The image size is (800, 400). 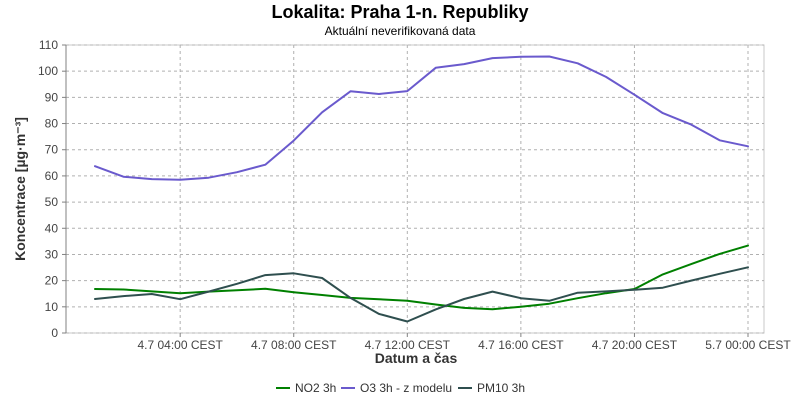 I want to click on y-tick-label: 40, so click(x=52, y=228).